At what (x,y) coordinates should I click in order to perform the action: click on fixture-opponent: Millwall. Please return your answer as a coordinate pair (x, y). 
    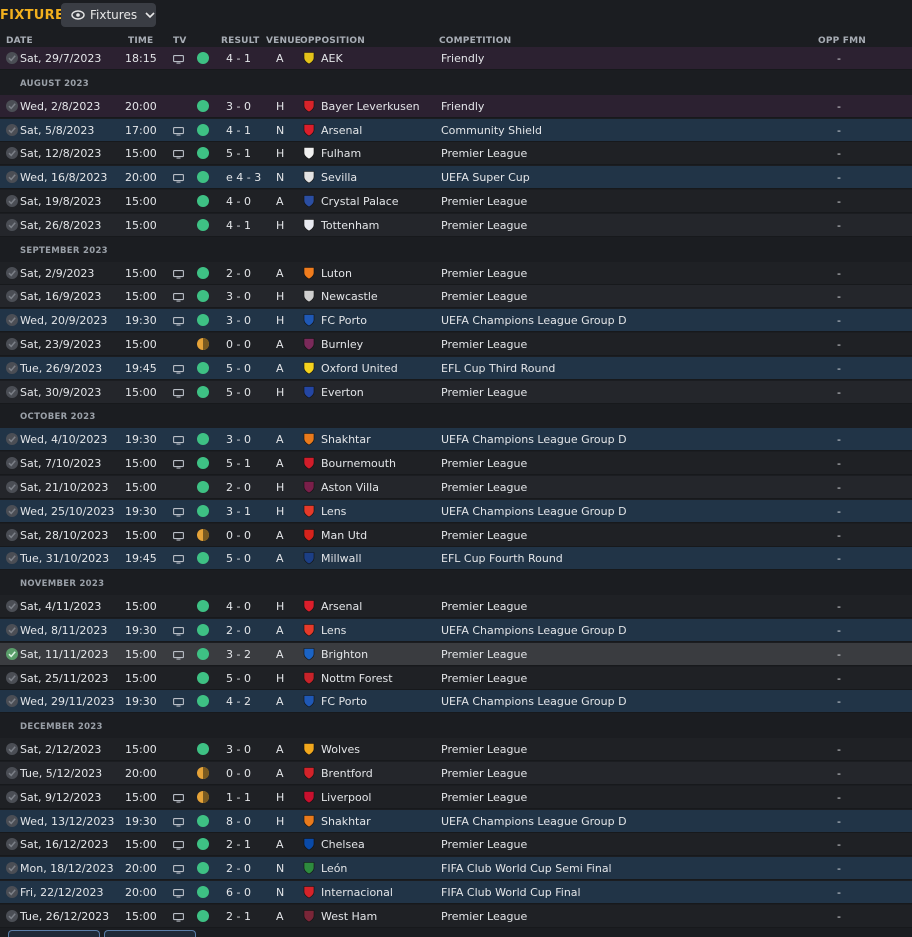
    Looking at the image, I should click on (341, 559).